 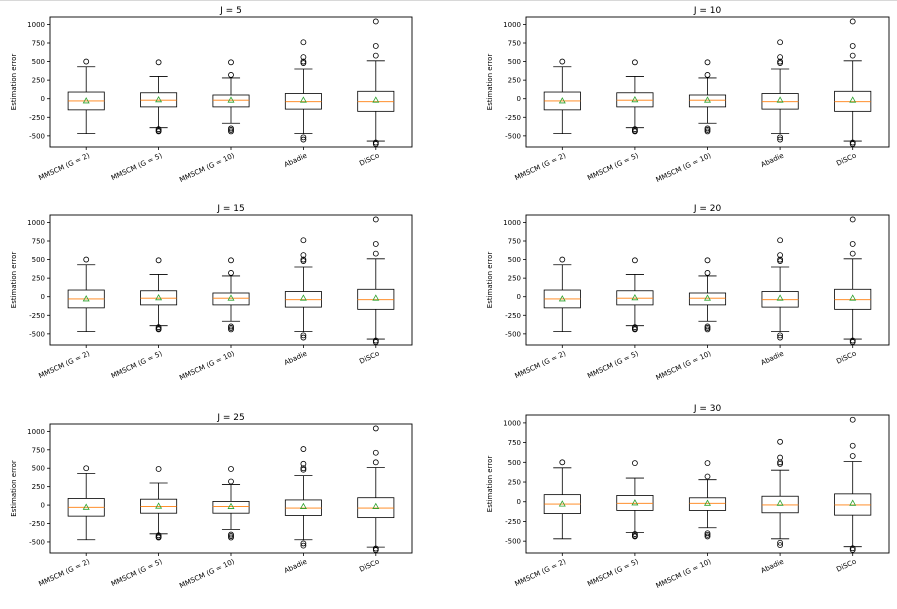 What do you see at coordinates (137, 166) in the screenshot?
I see `x-tick-label: MMSCM (G = 5)` at bounding box center [137, 166].